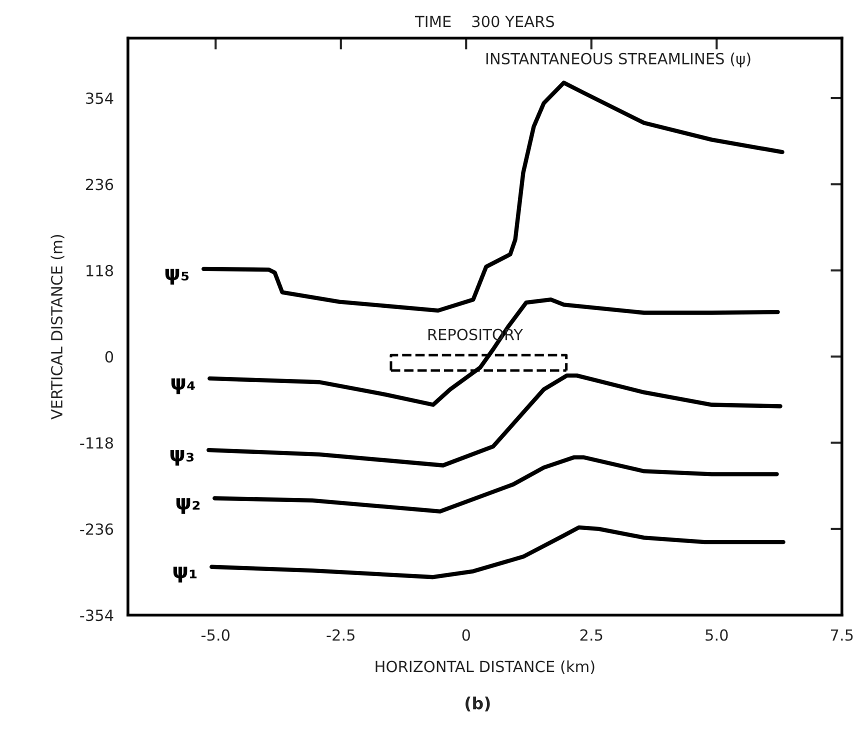  I want to click on y-tick-label: 354, so click(100, 98).